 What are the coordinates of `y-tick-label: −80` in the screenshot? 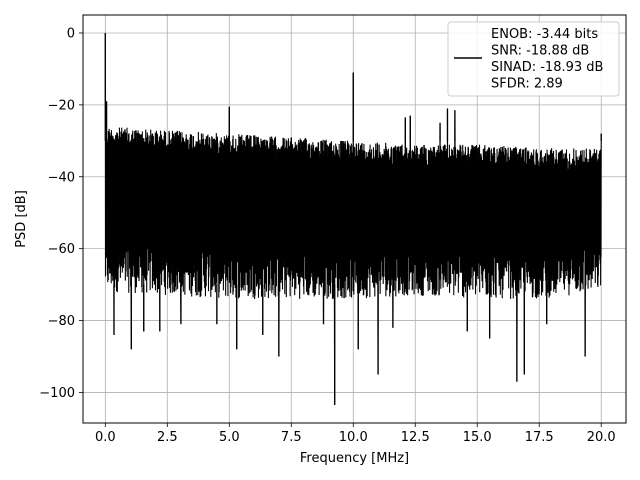 It's located at (61, 321).